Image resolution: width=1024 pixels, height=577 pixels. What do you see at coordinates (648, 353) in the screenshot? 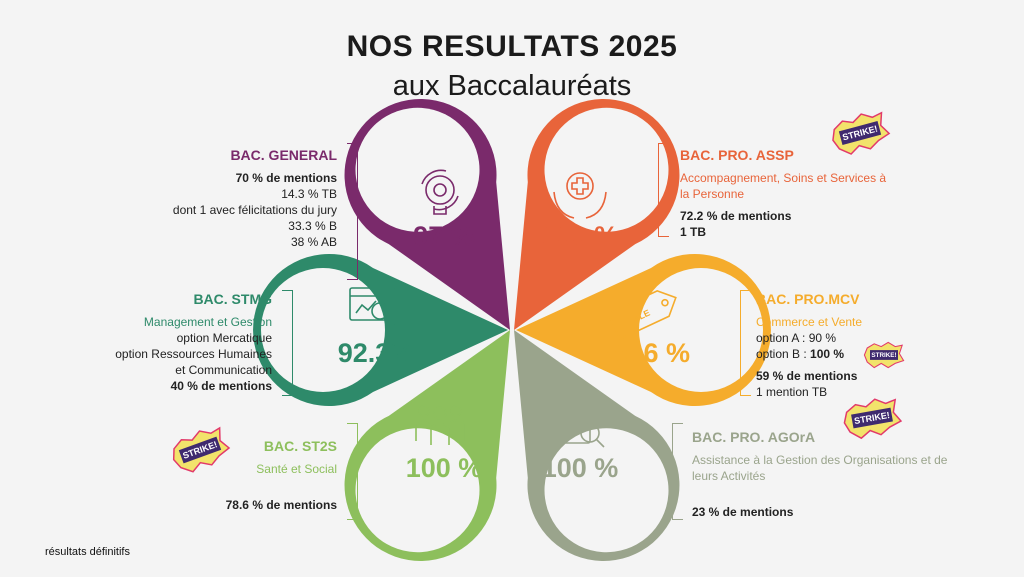
I see `mcv-value: 95.6 %` at bounding box center [648, 353].